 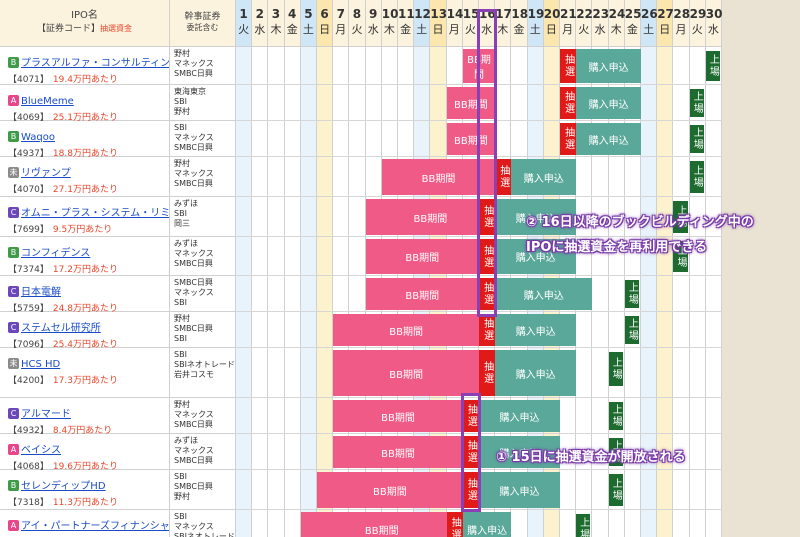 What do you see at coordinates (243, 14) in the screenshot?
I see `day-number: 1` at bounding box center [243, 14].